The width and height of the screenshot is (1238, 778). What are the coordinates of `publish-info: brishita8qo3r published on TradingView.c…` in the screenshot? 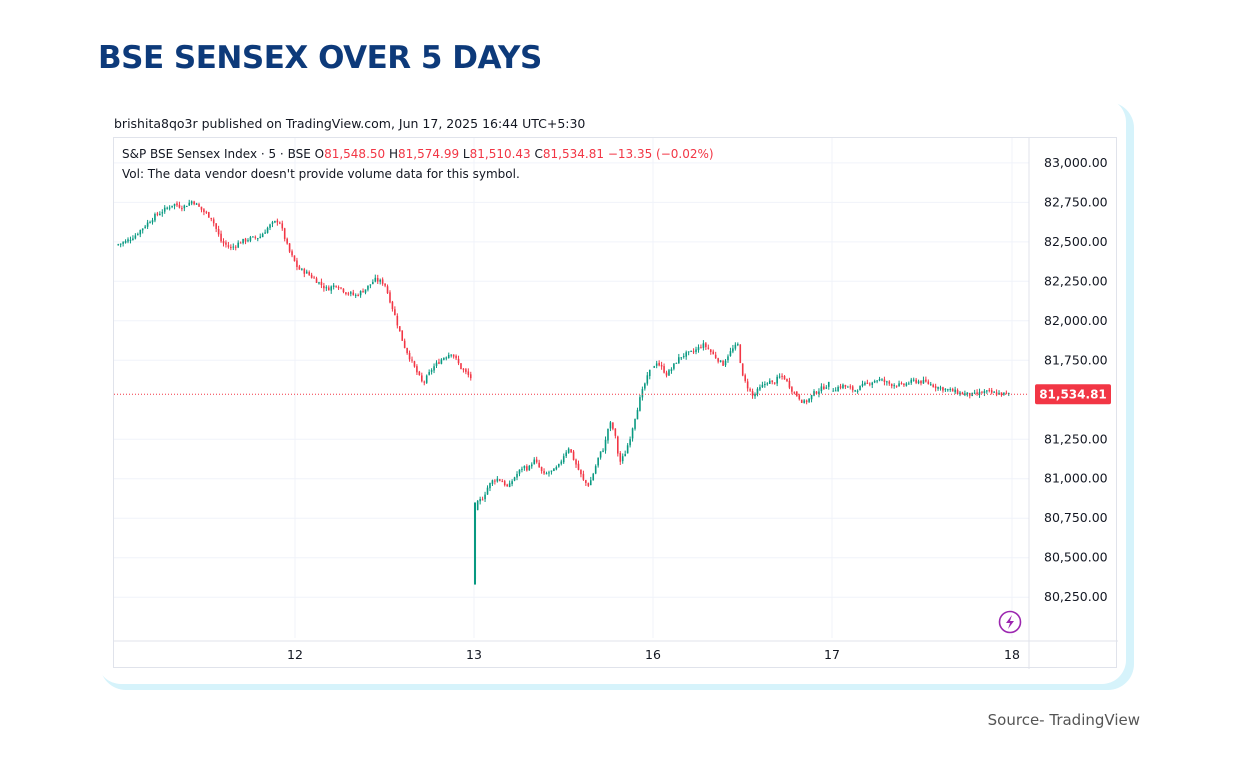 It's located at (350, 123).